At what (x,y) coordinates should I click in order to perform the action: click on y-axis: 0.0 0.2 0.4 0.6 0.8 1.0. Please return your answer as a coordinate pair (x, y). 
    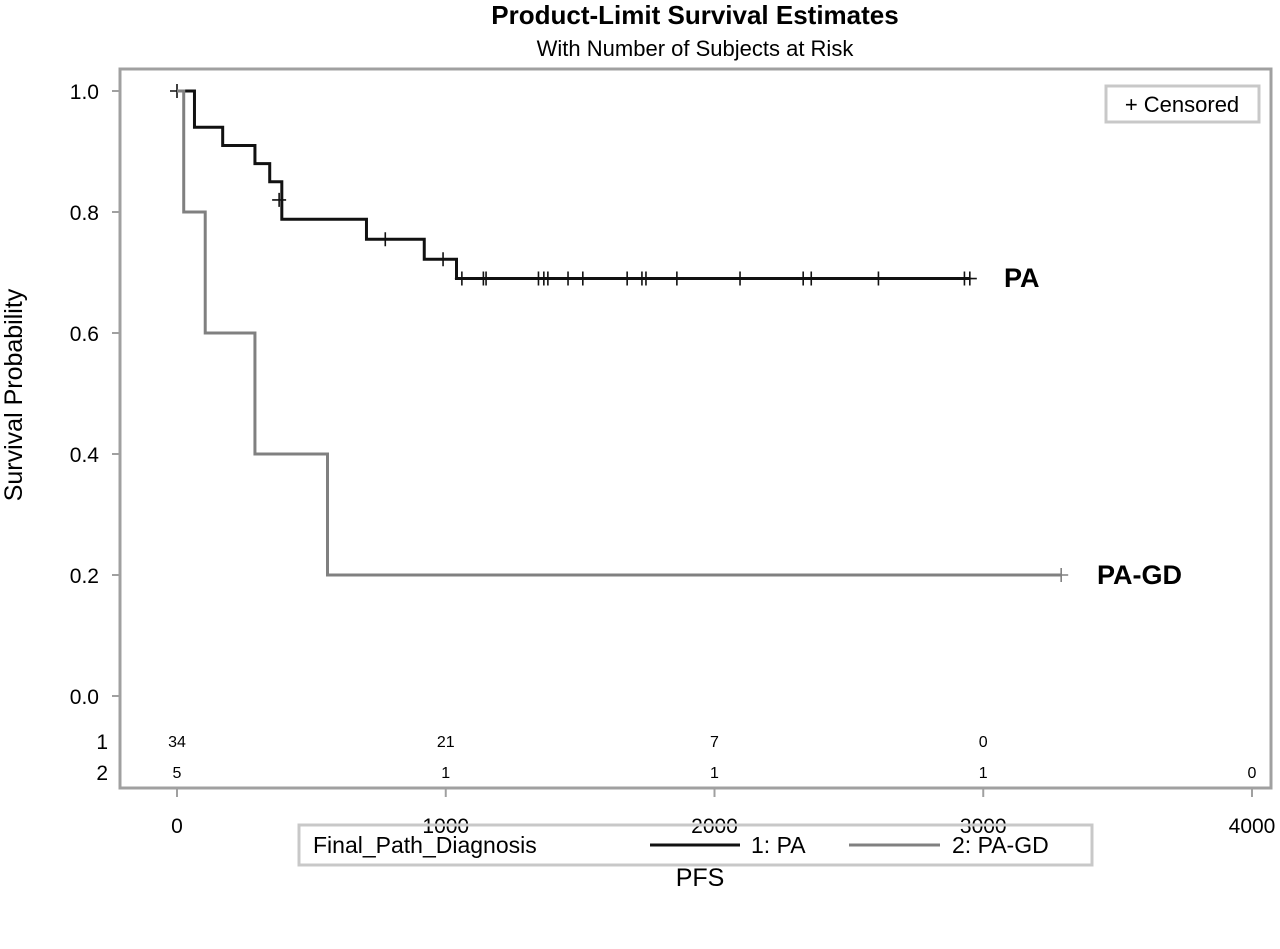
    Looking at the image, I should click on (95, 395).